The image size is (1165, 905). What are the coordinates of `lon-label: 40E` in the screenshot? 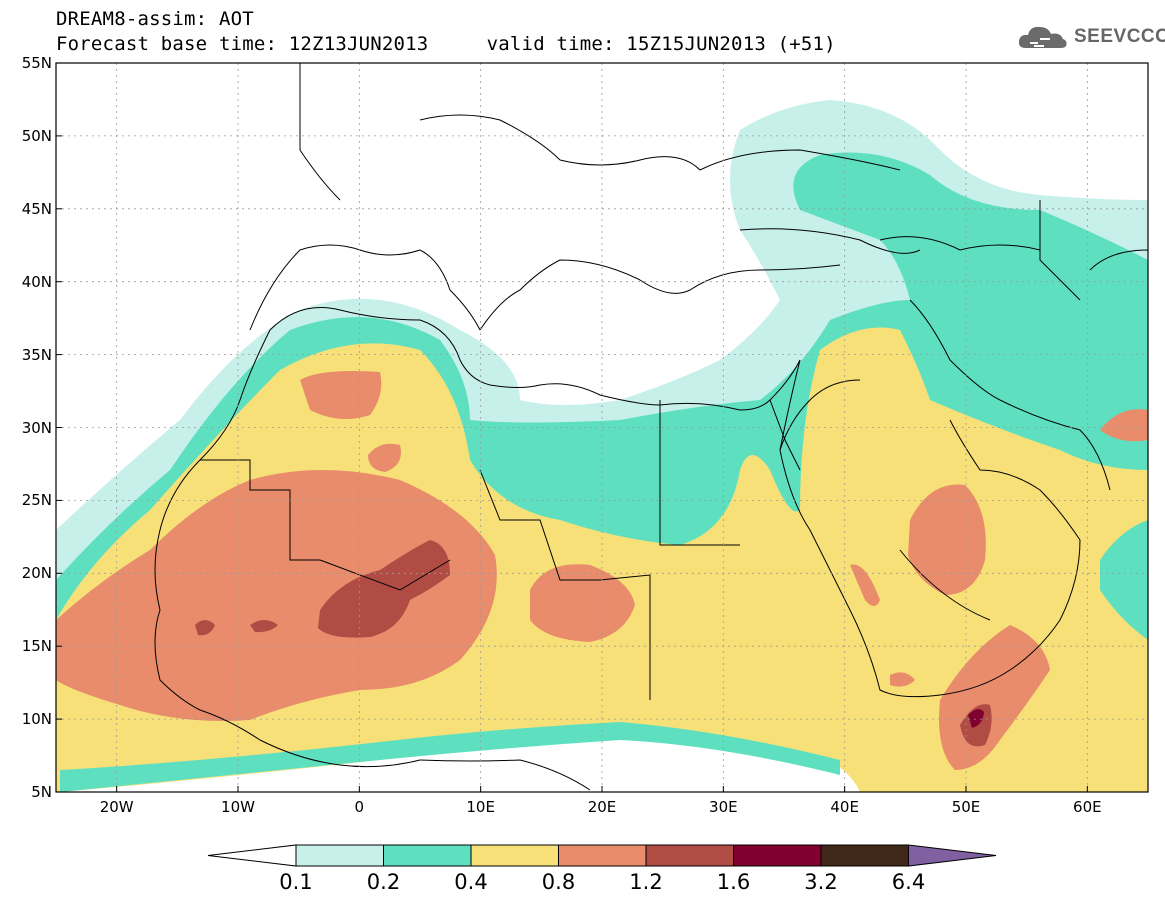 It's located at (844, 807).